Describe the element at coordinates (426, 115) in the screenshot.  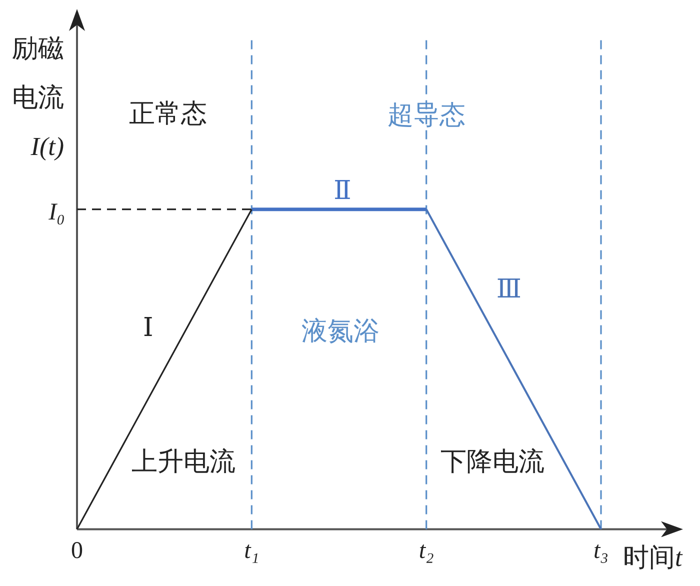
I see `text: 超导态` at that location.